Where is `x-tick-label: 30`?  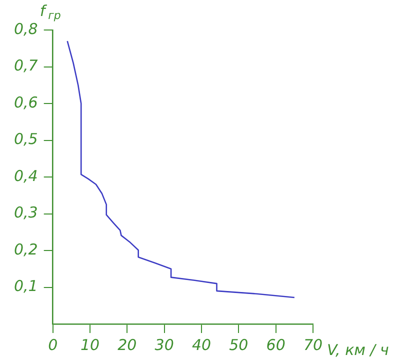 x-tick-label: 30 is located at coordinates (164, 345).